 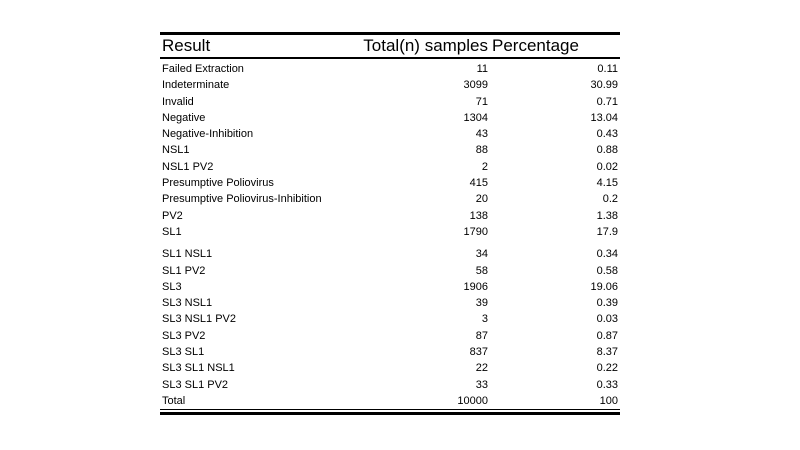 I want to click on table-row: SL1 NSL1 34 0.34, so click(x=390, y=251).